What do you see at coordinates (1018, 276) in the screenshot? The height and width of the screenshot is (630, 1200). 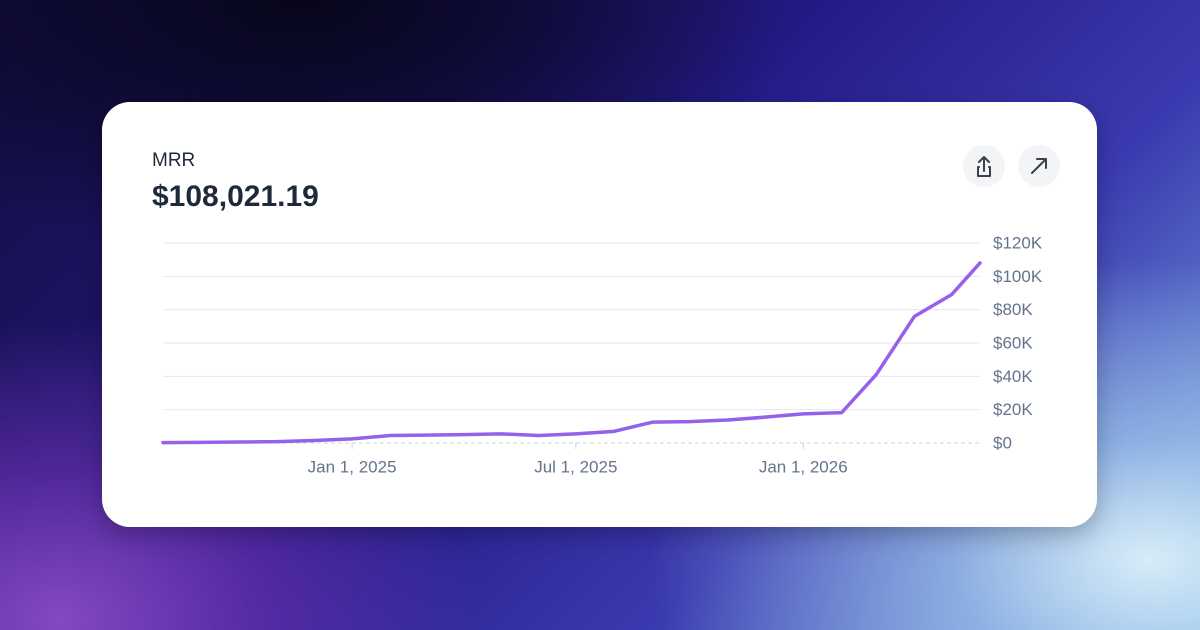 I see `y-tick-label: $100K` at bounding box center [1018, 276].